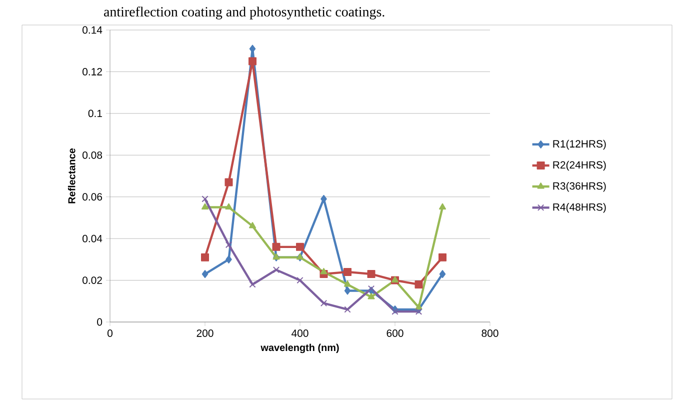 This screenshot has width=674, height=401. I want to click on y-tick-label: 0.08, so click(92, 155).